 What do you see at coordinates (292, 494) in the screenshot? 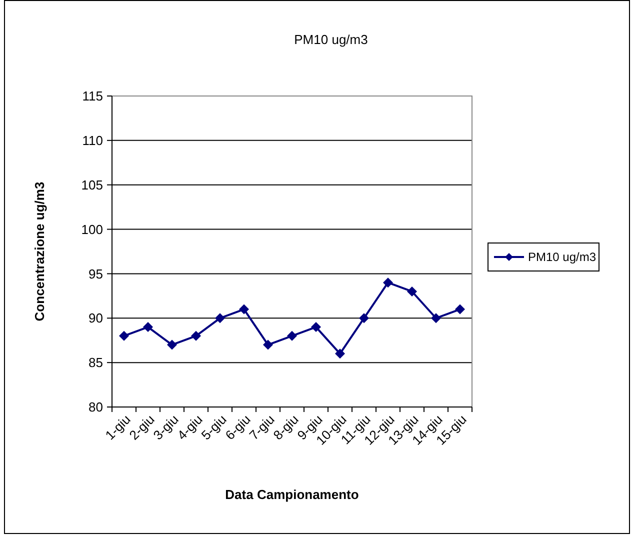
I see `x-axis-title: Data Campionamento` at bounding box center [292, 494].